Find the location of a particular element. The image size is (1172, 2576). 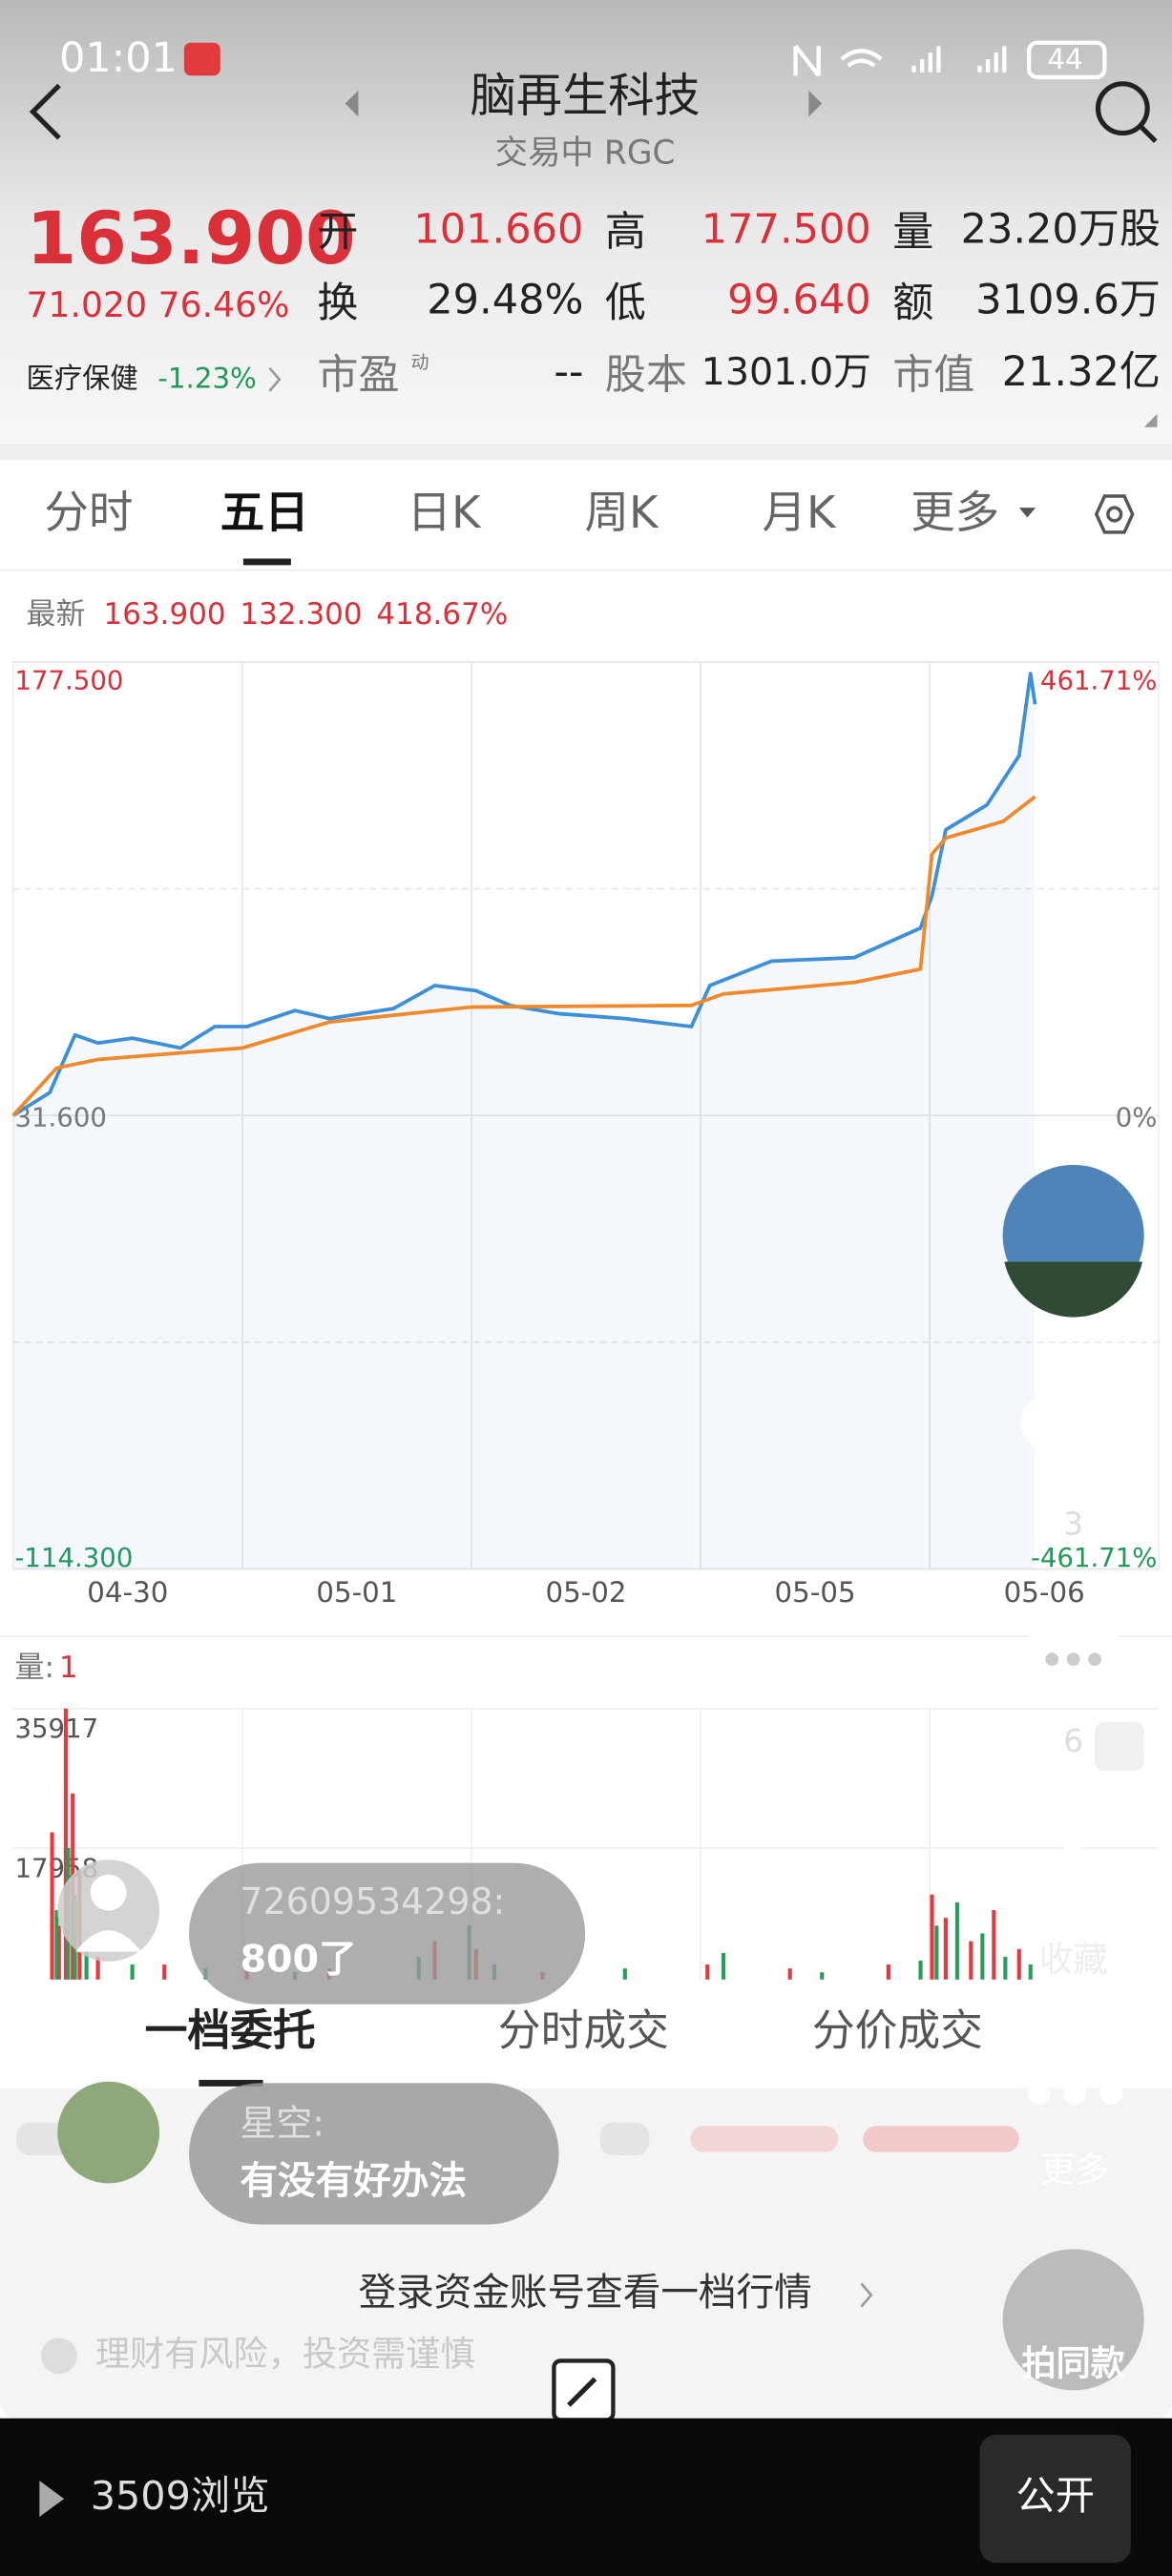

x-tick-label: 05-06 is located at coordinates (1044, 1592).